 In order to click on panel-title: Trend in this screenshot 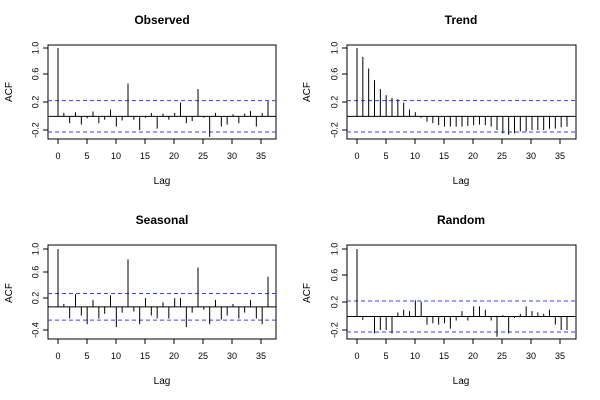, I will do `click(461, 20)`.